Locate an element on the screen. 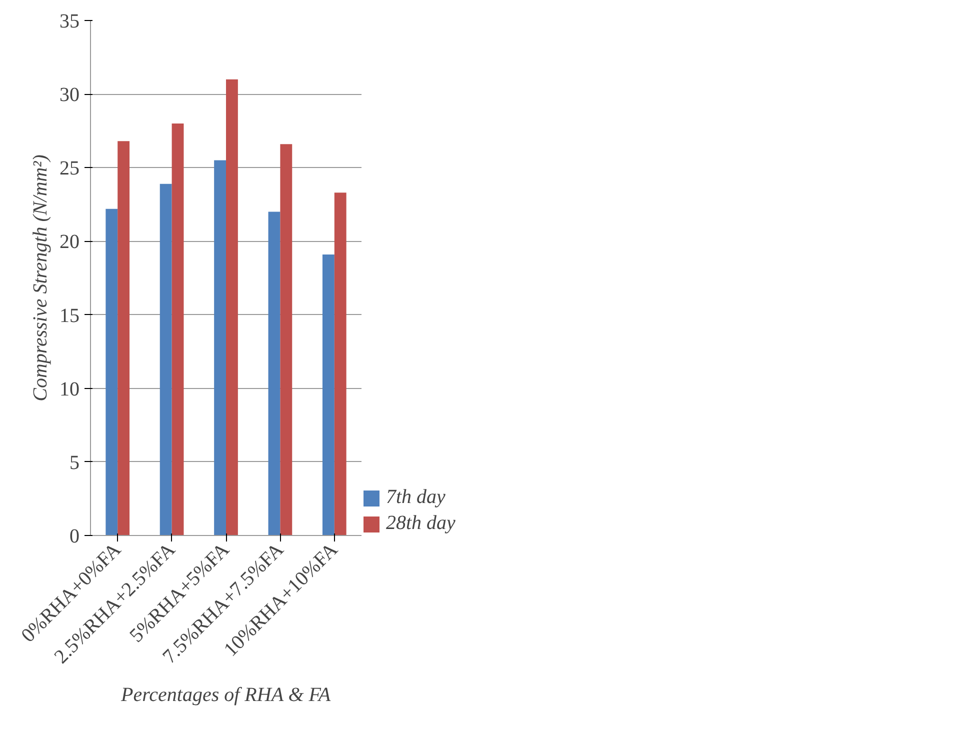  y-tick-label: 10 is located at coordinates (70, 389).